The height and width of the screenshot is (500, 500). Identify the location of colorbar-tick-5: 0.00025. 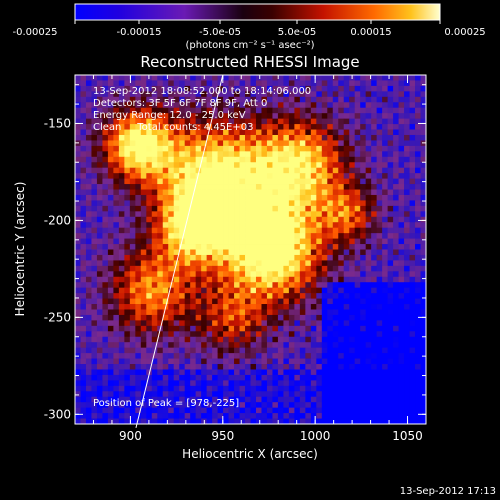
(465, 32).